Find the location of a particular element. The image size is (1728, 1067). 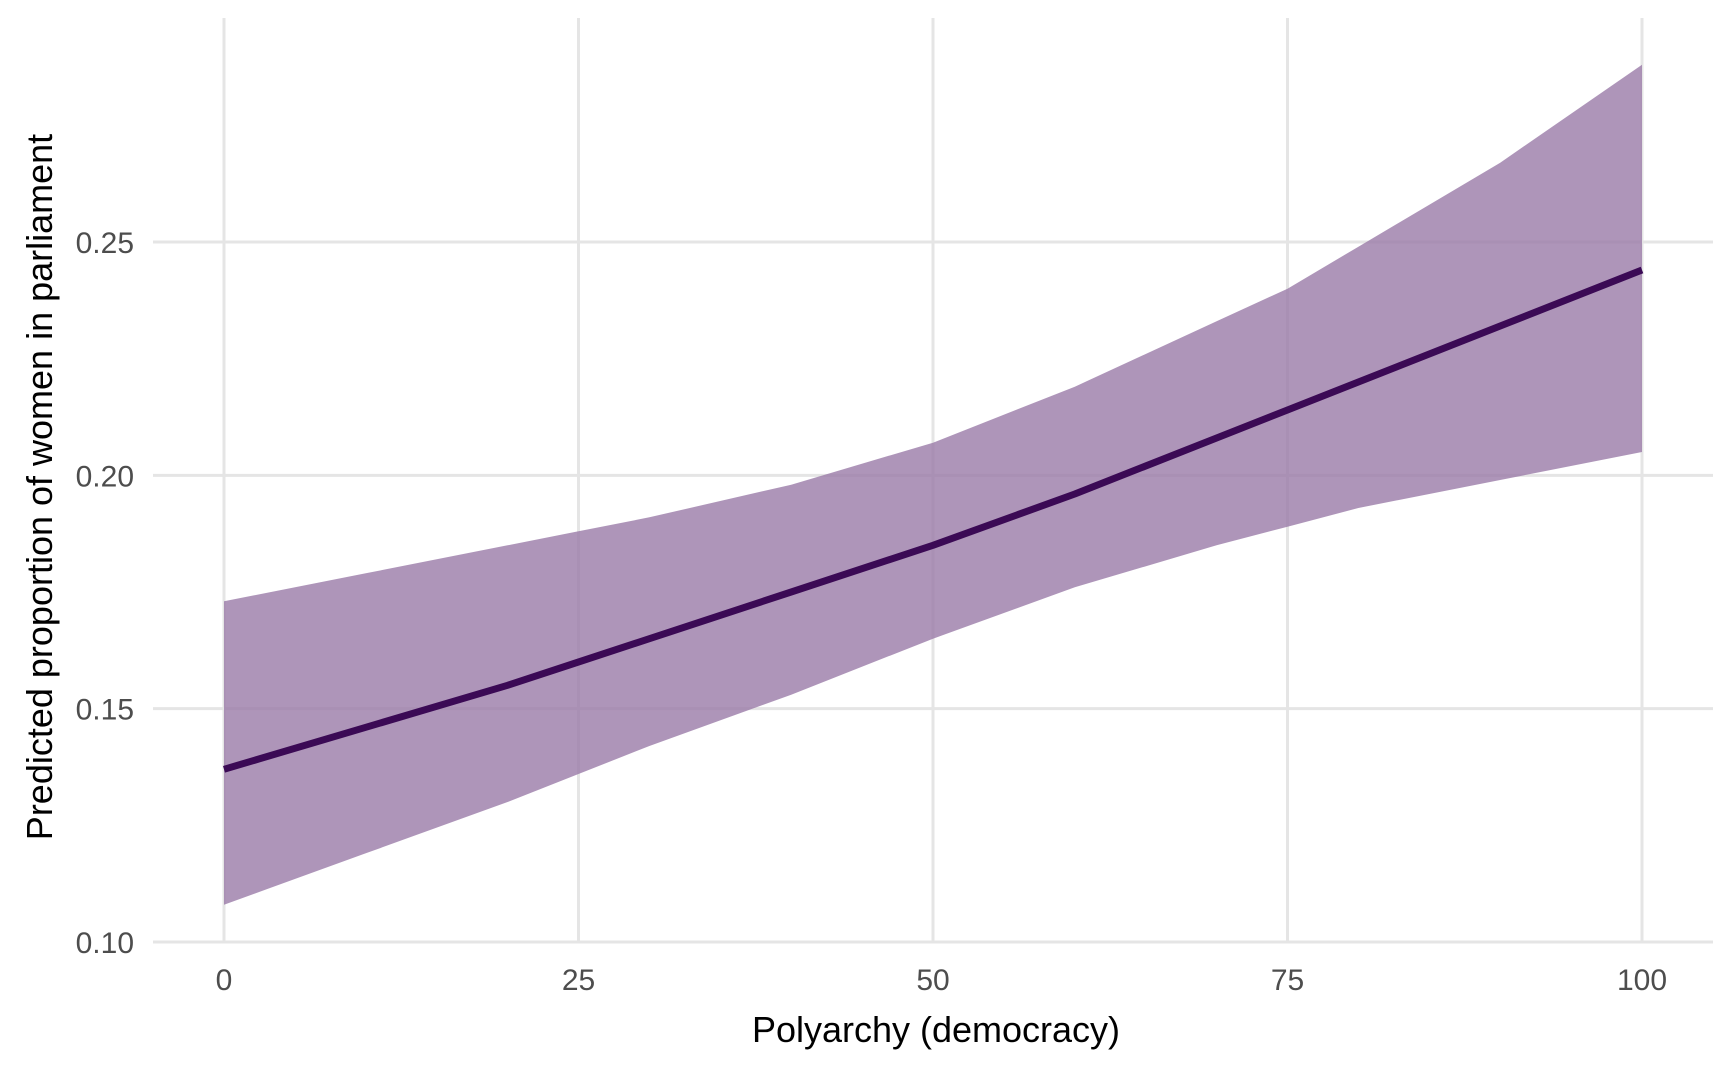

y-tick-label: 0.15 is located at coordinates (105, 710).